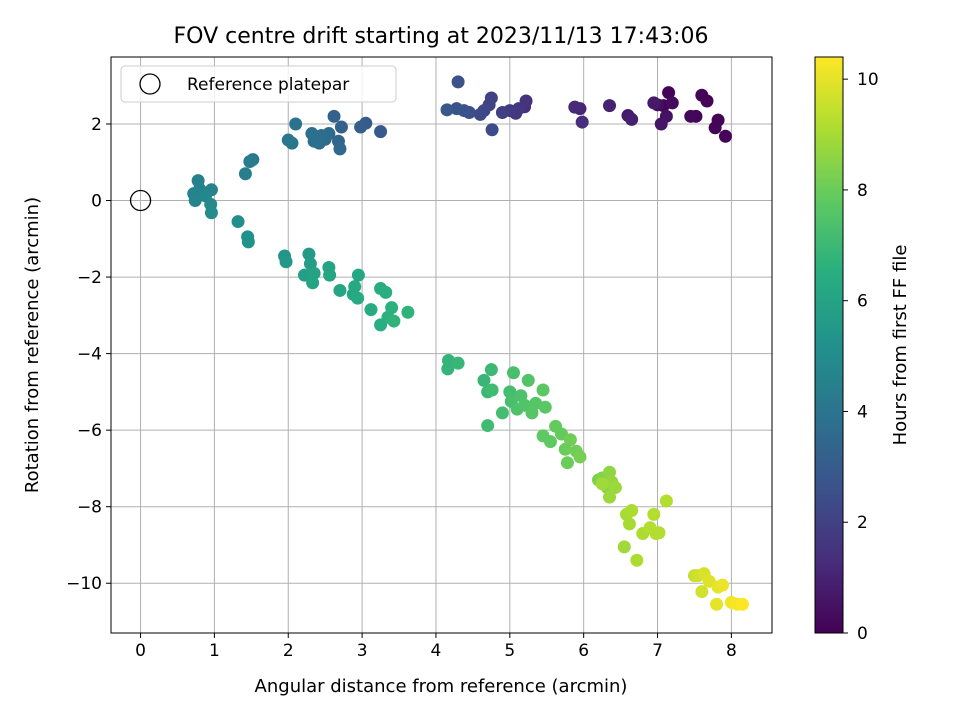 The height and width of the screenshot is (720, 960). What do you see at coordinates (862, 412) in the screenshot?
I see `colorbar-tick-label: 4` at bounding box center [862, 412].